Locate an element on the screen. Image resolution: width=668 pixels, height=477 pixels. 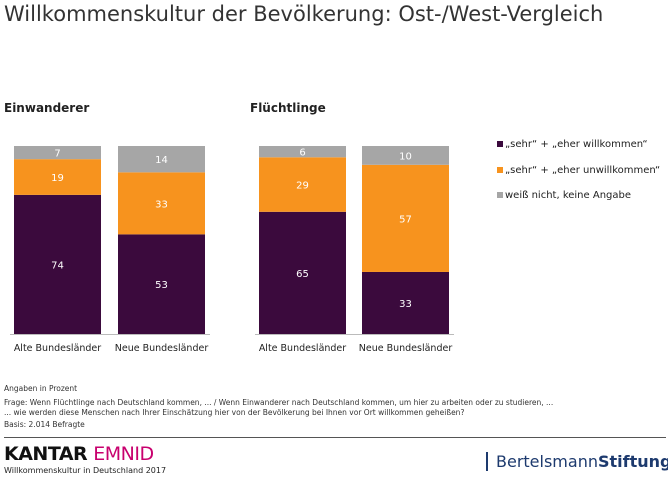
data-label: 7 is located at coordinates (57, 154).